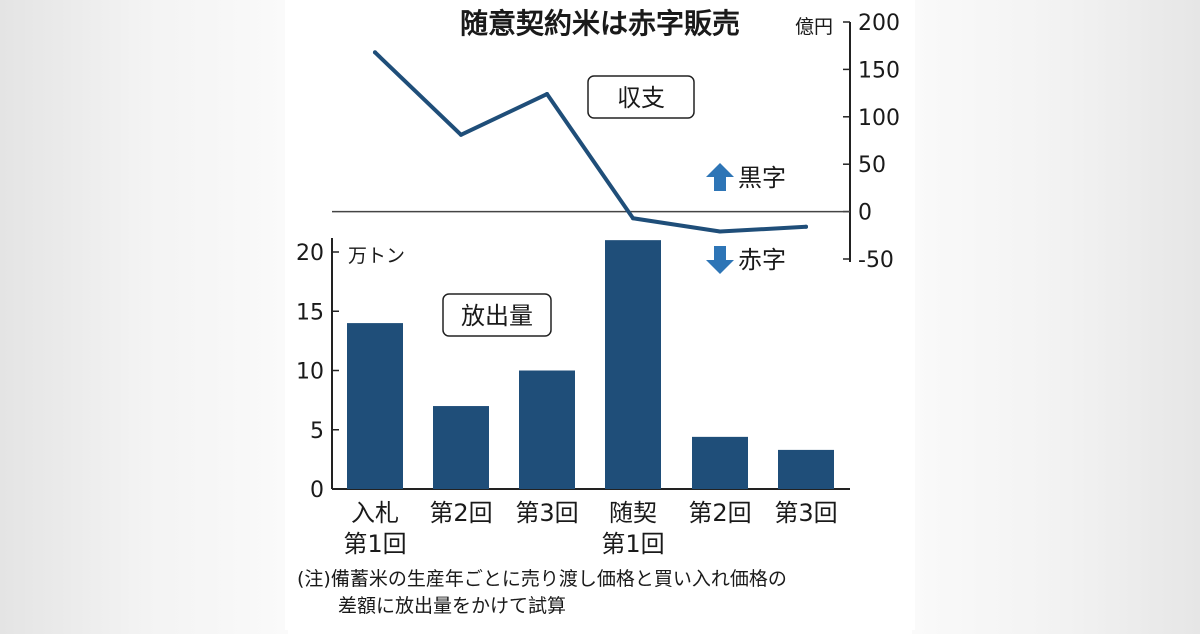 This screenshot has width=1200, height=634. What do you see at coordinates (310, 372) in the screenshot?
I see `bar-y-tick-label: 10` at bounding box center [310, 372].